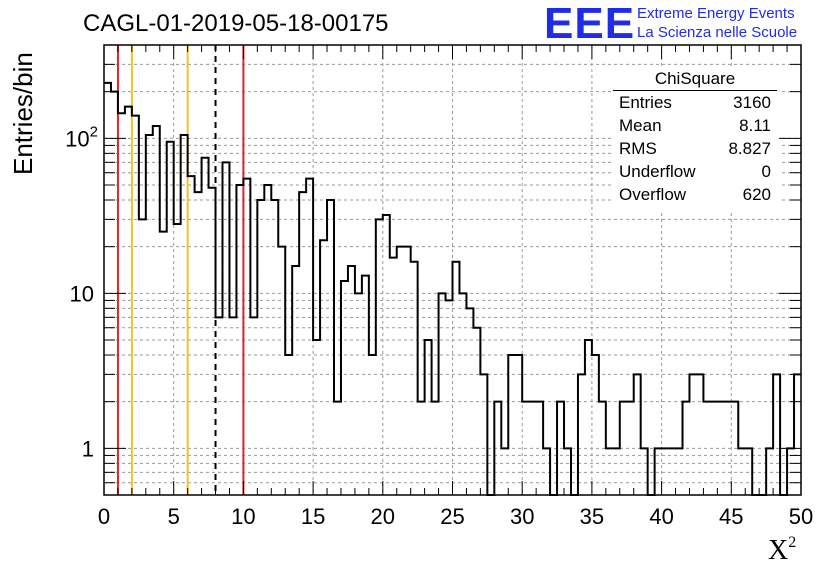  I want to click on stats-row-underflow: Underflow 0, so click(695, 171).